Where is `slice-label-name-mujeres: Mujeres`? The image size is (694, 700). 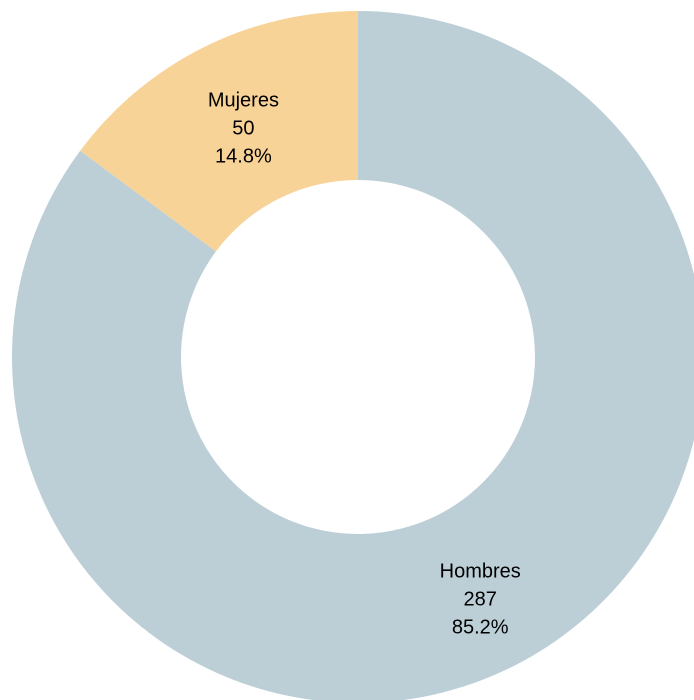
slice-label-name-mujeres: Mujeres is located at coordinates (243, 100).